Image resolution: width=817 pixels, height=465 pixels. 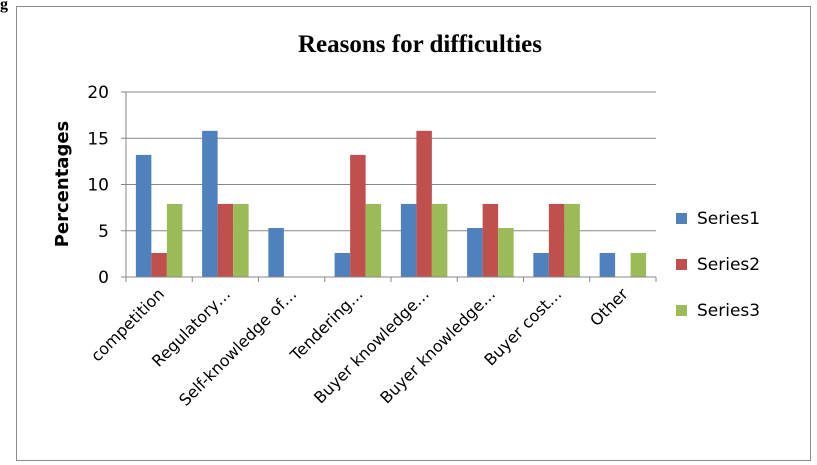 I want to click on y-axis-label: Percentages, so click(x=62, y=184).